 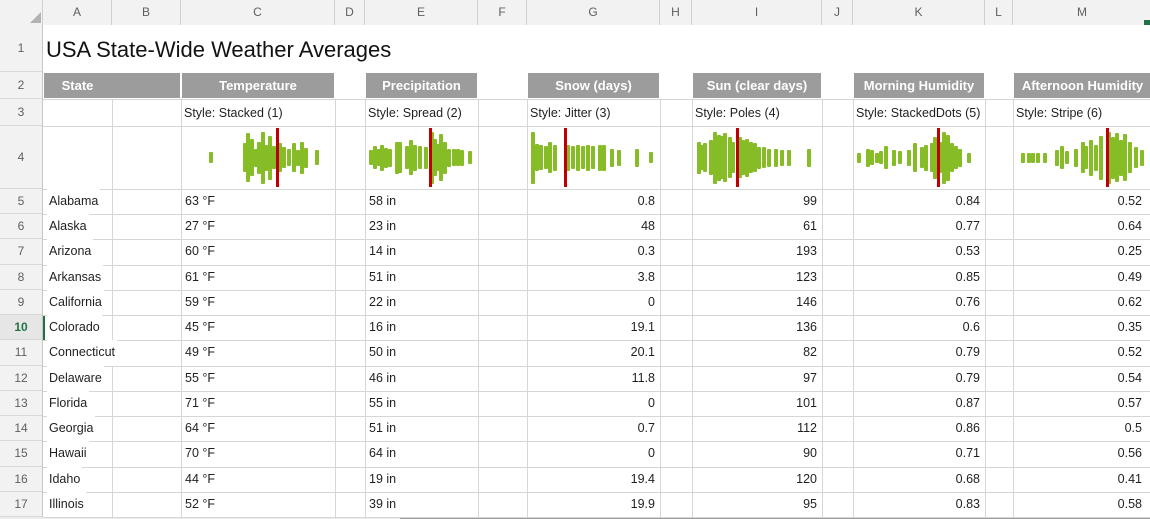 What do you see at coordinates (383, 301) in the screenshot?
I see `cell-E9: 22 in` at bounding box center [383, 301].